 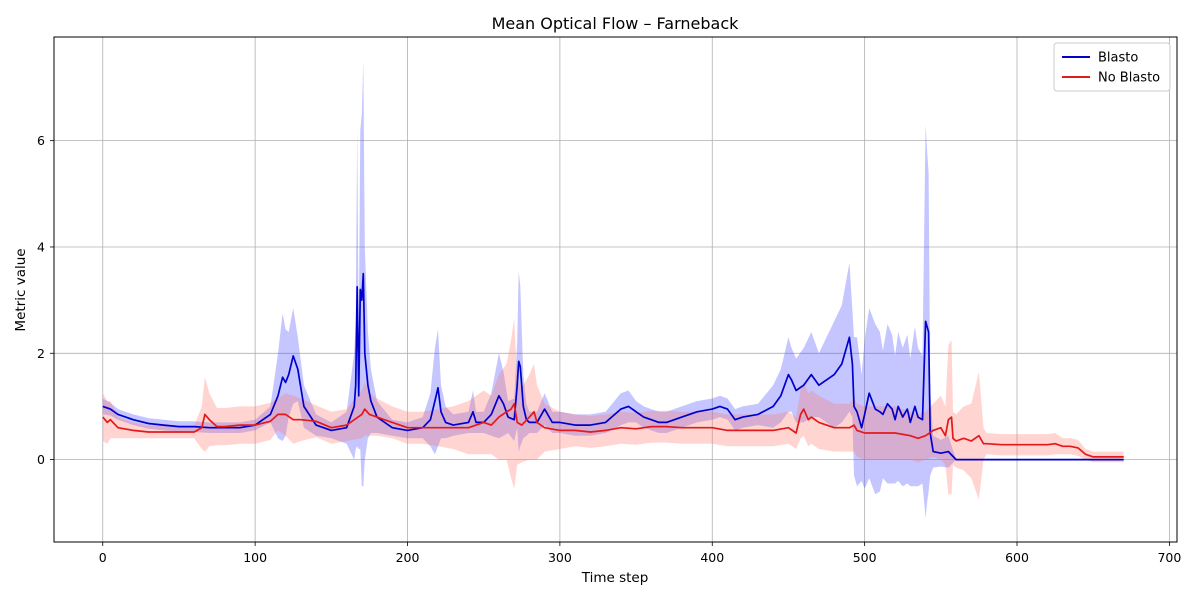 I want to click on legend: Blasto No Blasto, so click(x=1112, y=67).